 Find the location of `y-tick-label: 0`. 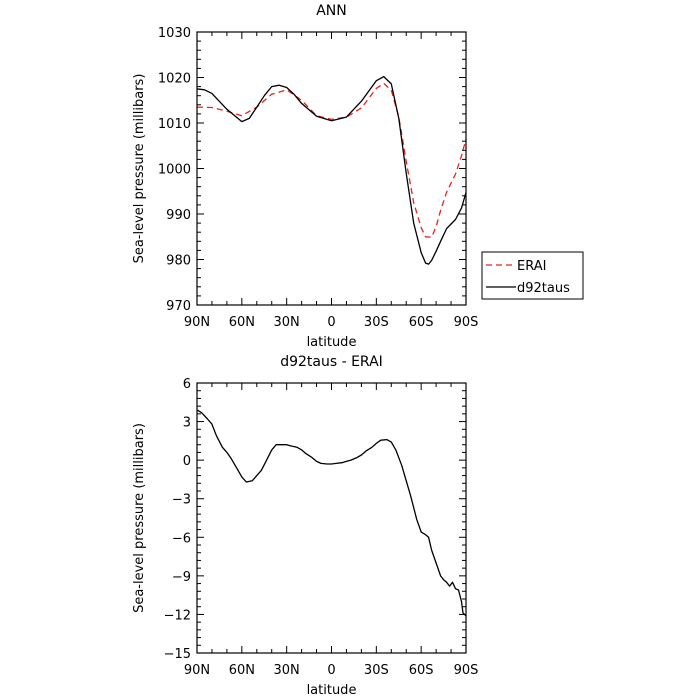

y-tick-label: 0 is located at coordinates (187, 461).